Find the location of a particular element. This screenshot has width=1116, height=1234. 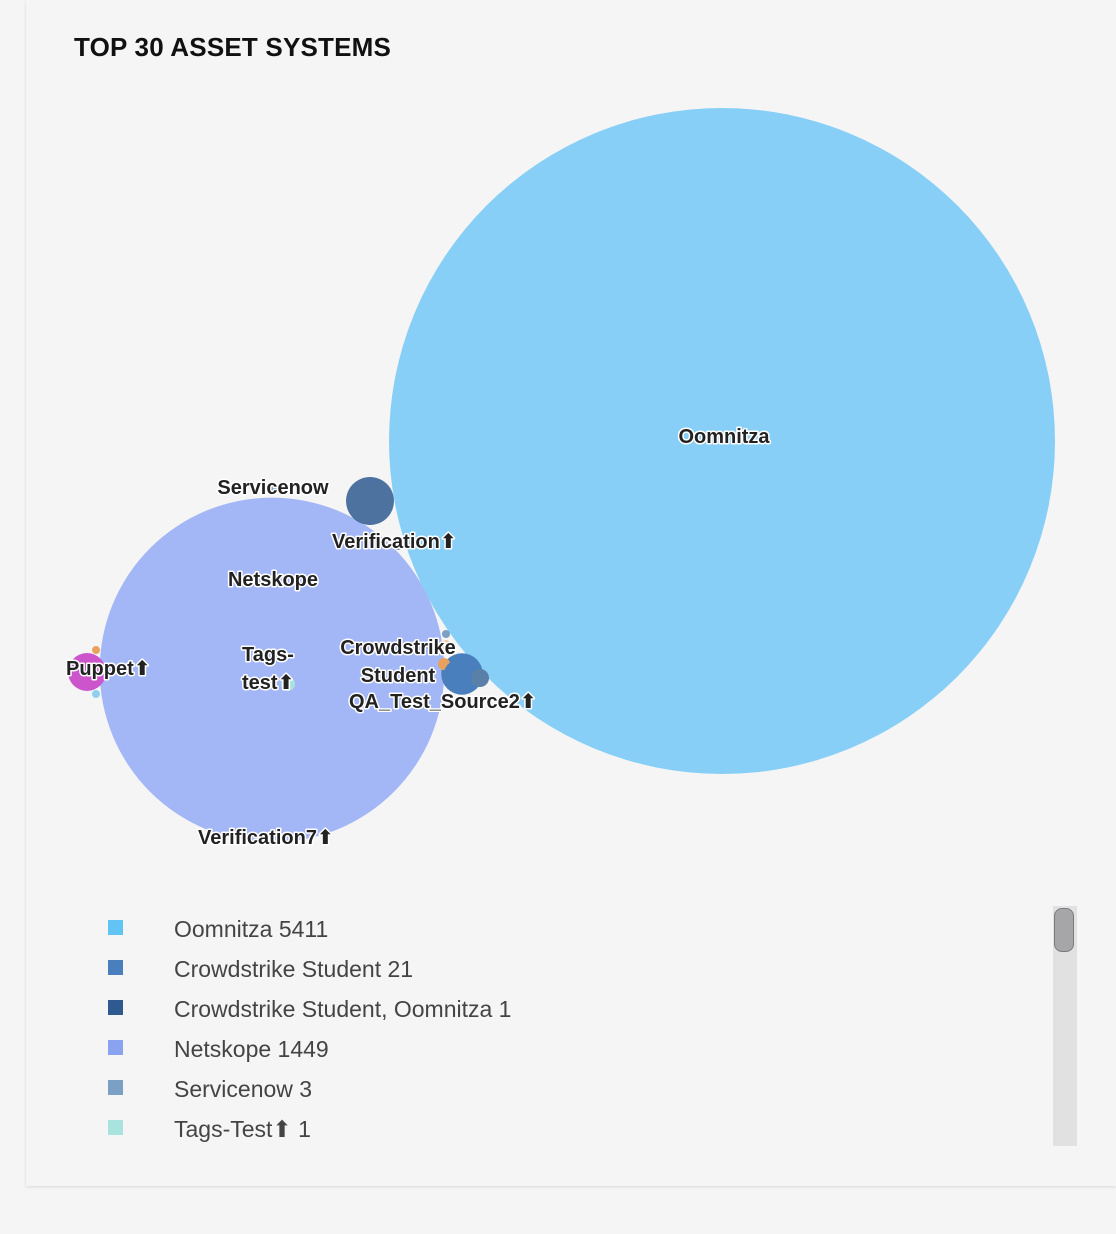

legend-scrollbar is located at coordinates (1065, 1026).